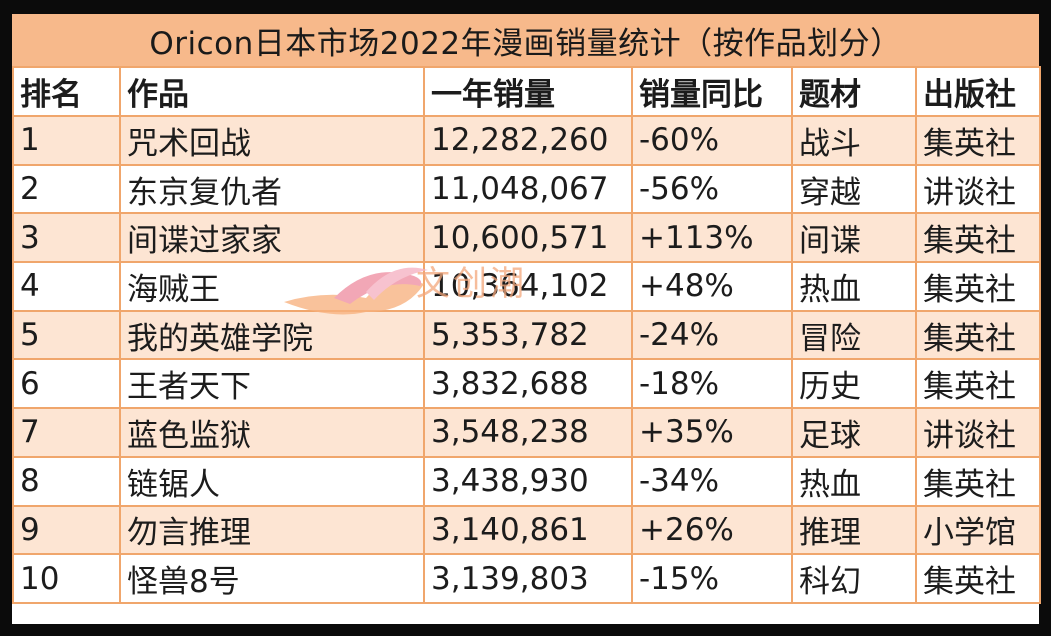 Image resolution: width=1051 pixels, height=636 pixels. Describe the element at coordinates (272, 286) in the screenshot. I see `cell-title: 海贼王` at that location.